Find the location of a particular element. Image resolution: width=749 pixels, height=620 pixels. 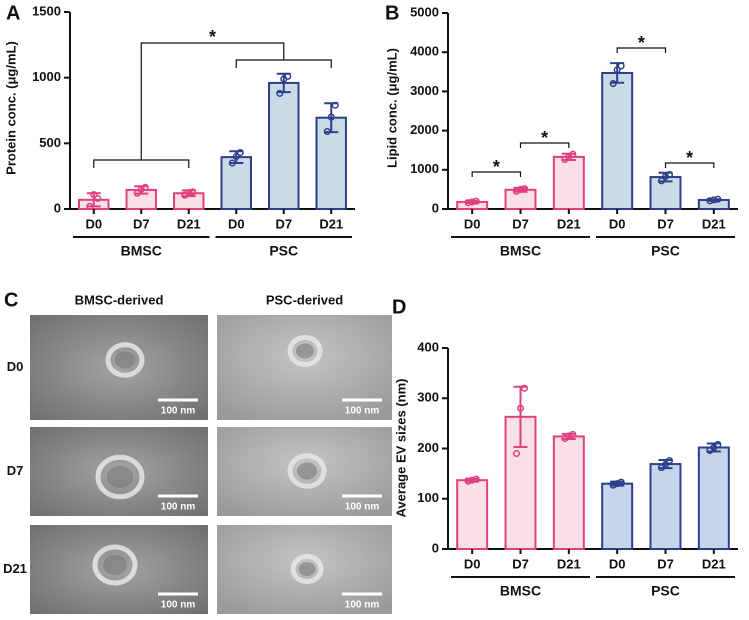

row-label: D7 is located at coordinates (15, 470).